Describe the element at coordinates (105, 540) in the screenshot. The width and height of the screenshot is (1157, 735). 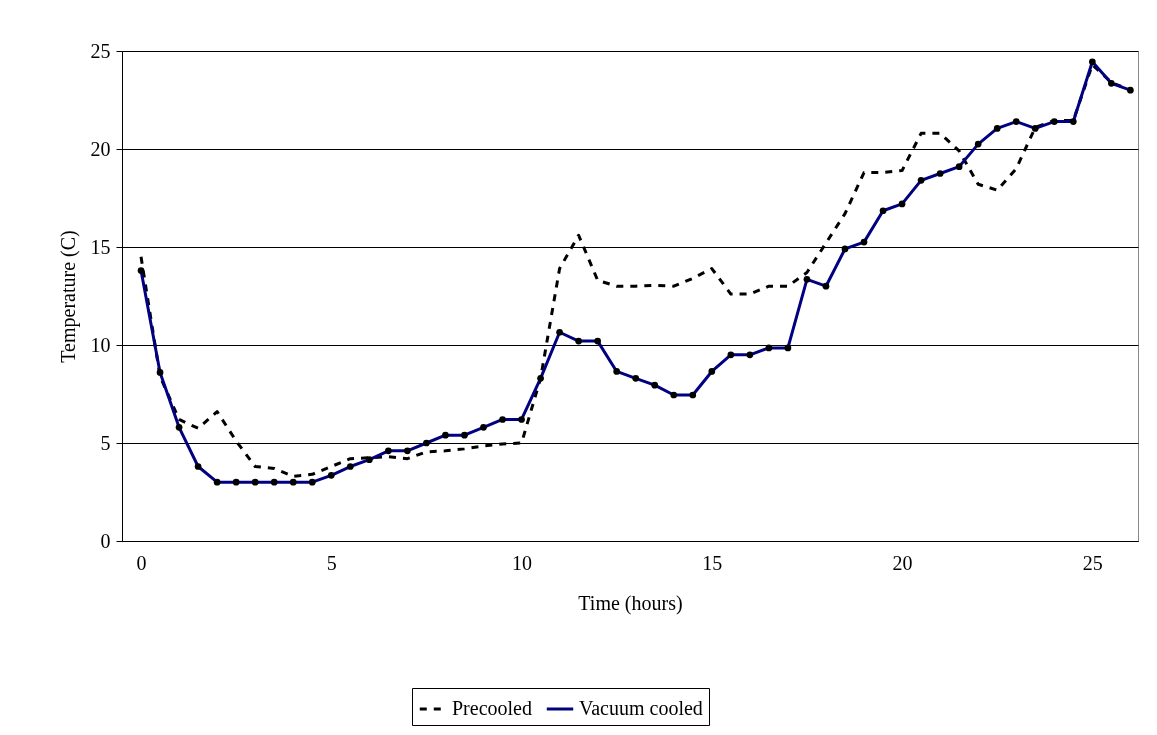
I see `y-tick-label: 0` at that location.